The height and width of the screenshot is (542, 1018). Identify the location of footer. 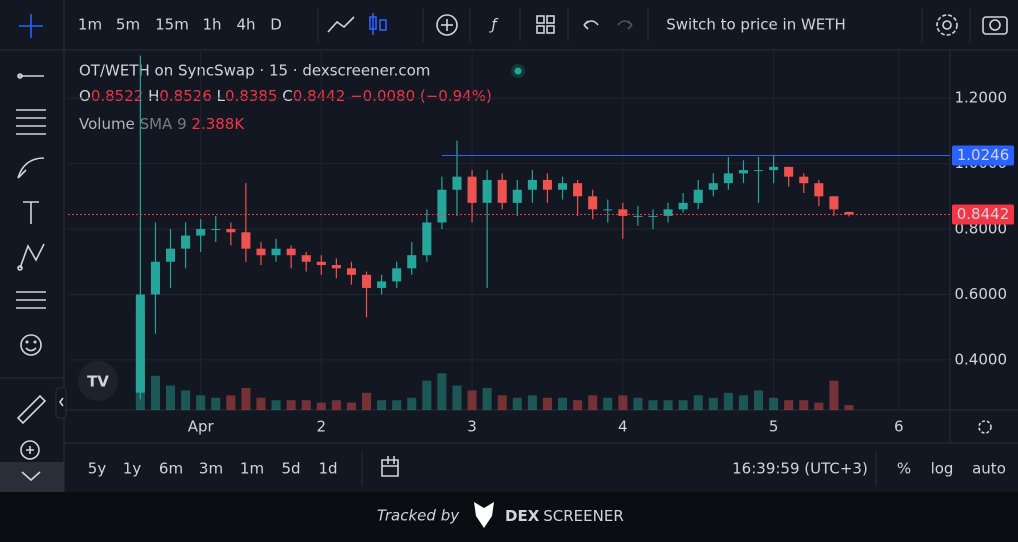
(509, 517).